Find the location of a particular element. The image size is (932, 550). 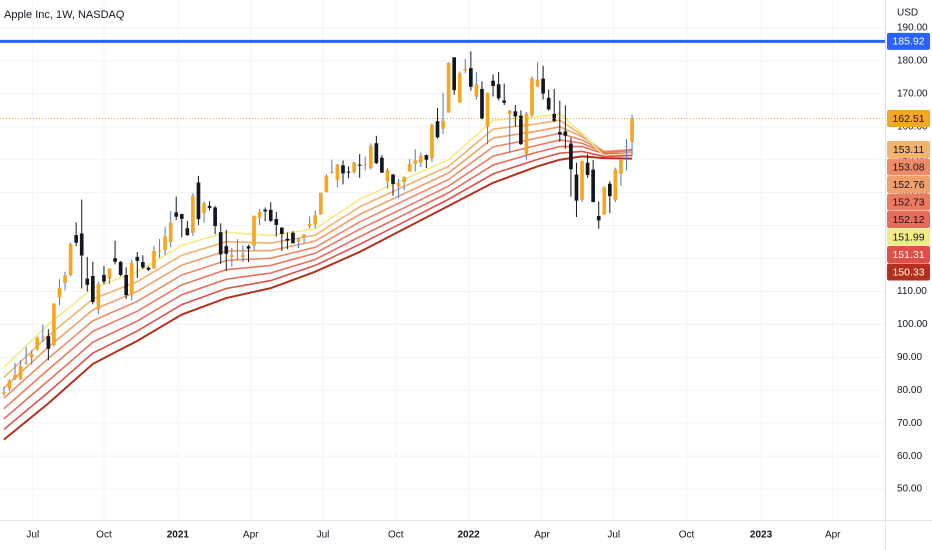

y-tick-label: 60.00 is located at coordinates (909, 456).